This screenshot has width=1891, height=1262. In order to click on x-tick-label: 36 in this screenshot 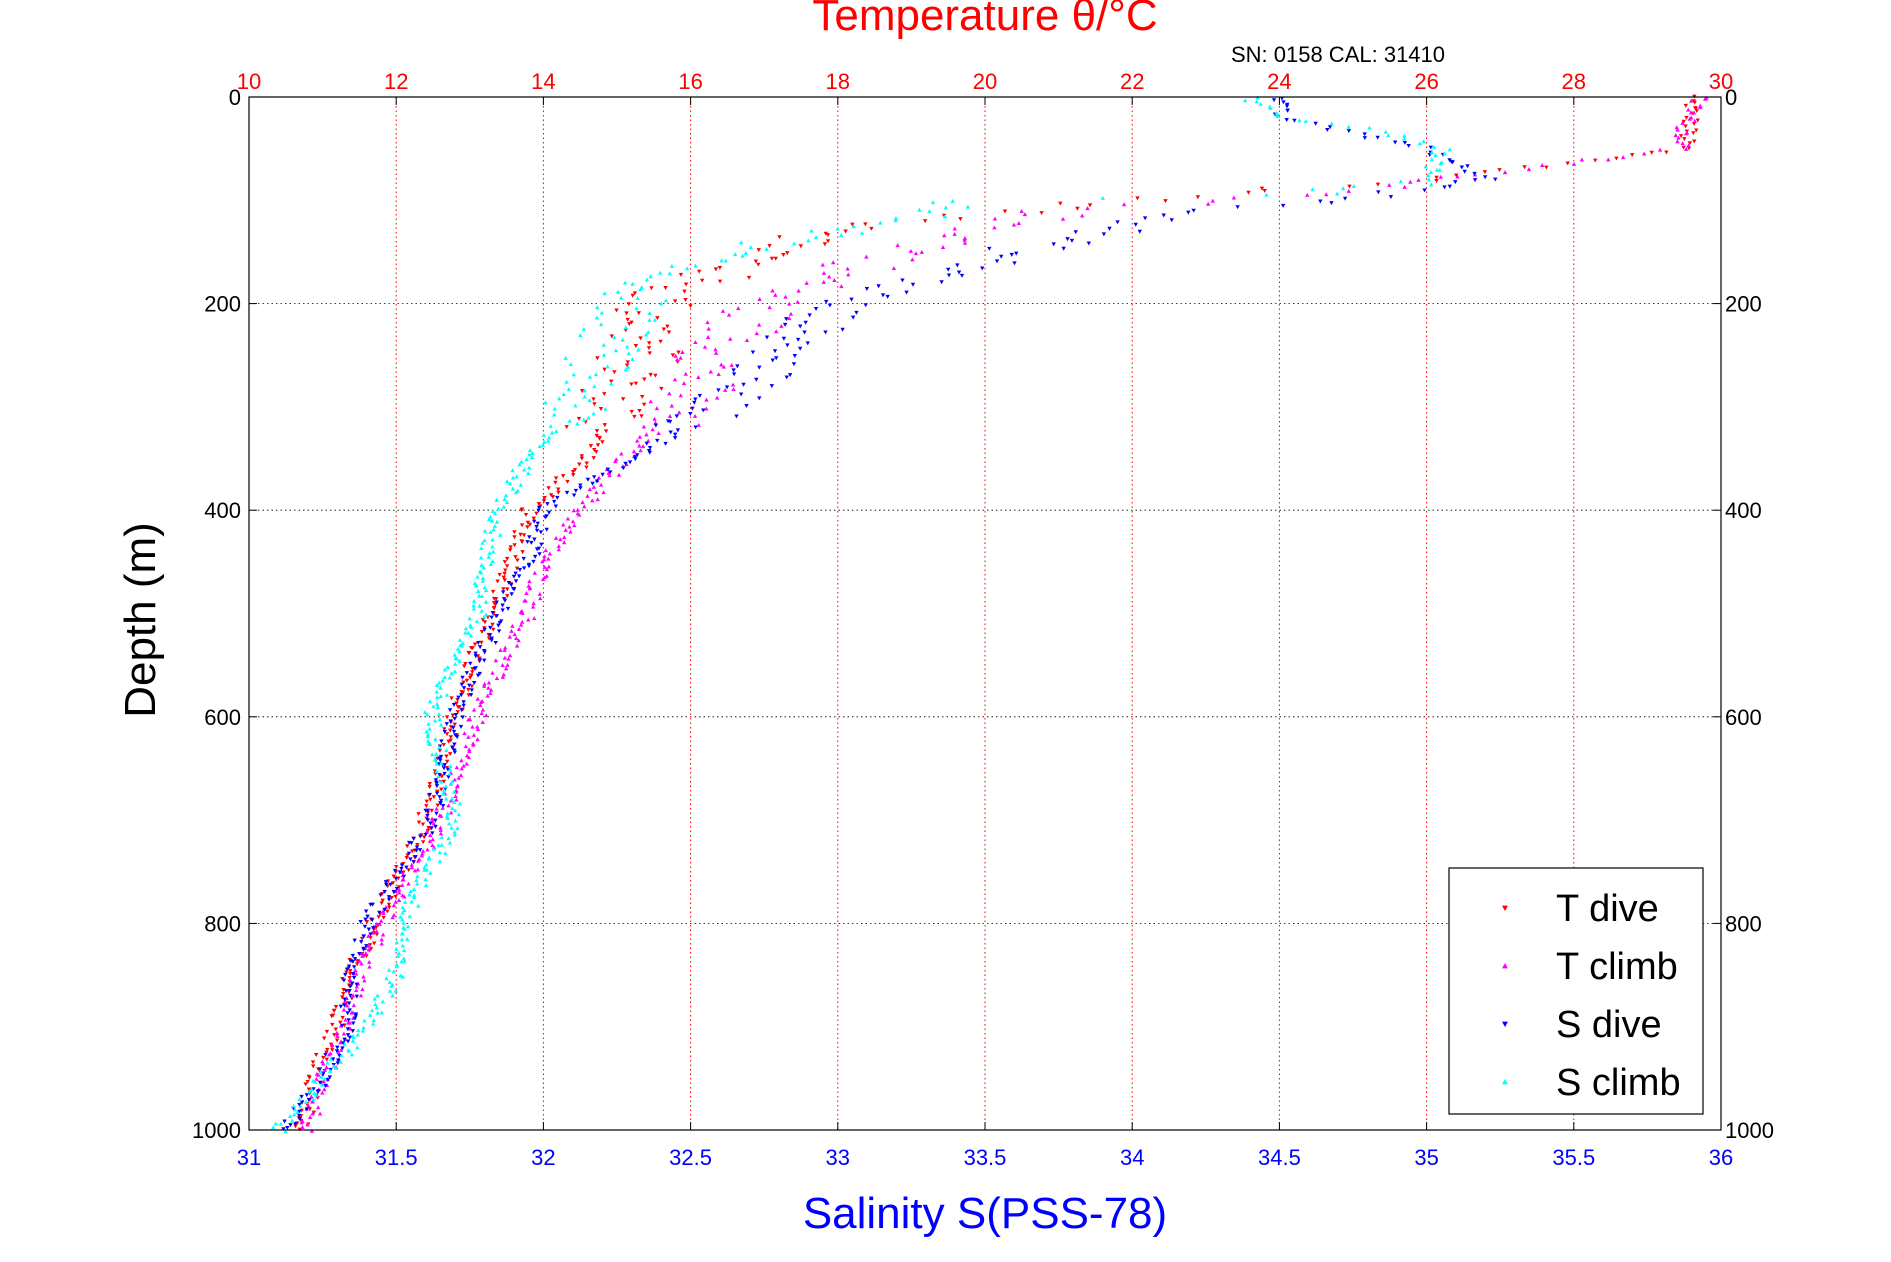, I will do `click(1721, 1157)`.